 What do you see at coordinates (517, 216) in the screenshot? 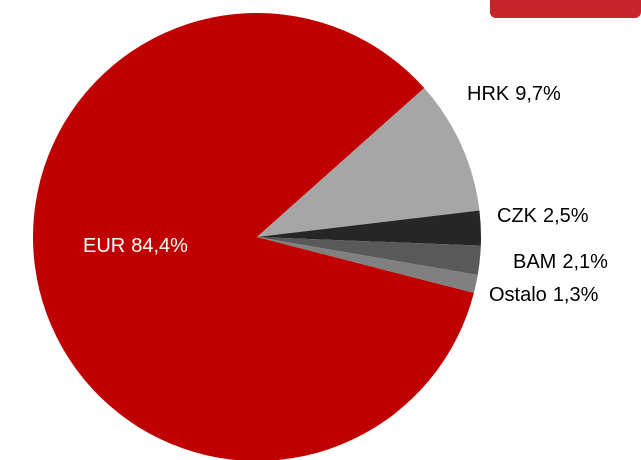
I see `slice-category: CZK` at bounding box center [517, 216].